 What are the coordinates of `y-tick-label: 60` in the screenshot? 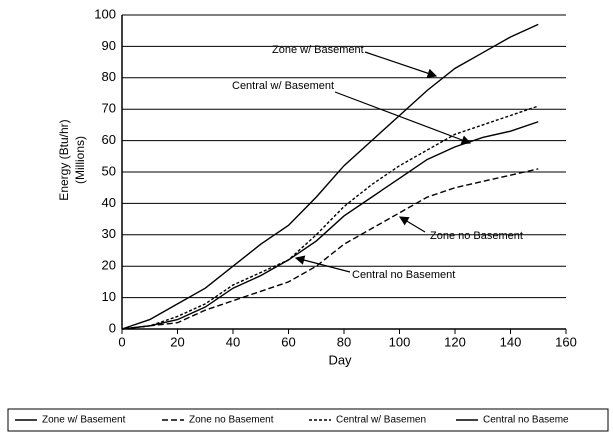 It's located at (109, 139).